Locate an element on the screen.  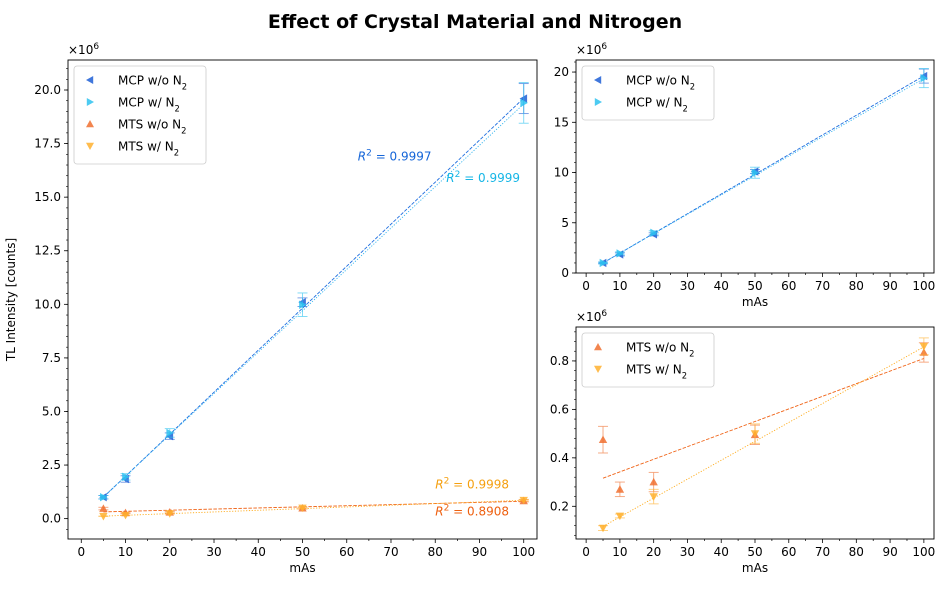
legend-marker-mcp_wo is located at coordinates (90, 80).